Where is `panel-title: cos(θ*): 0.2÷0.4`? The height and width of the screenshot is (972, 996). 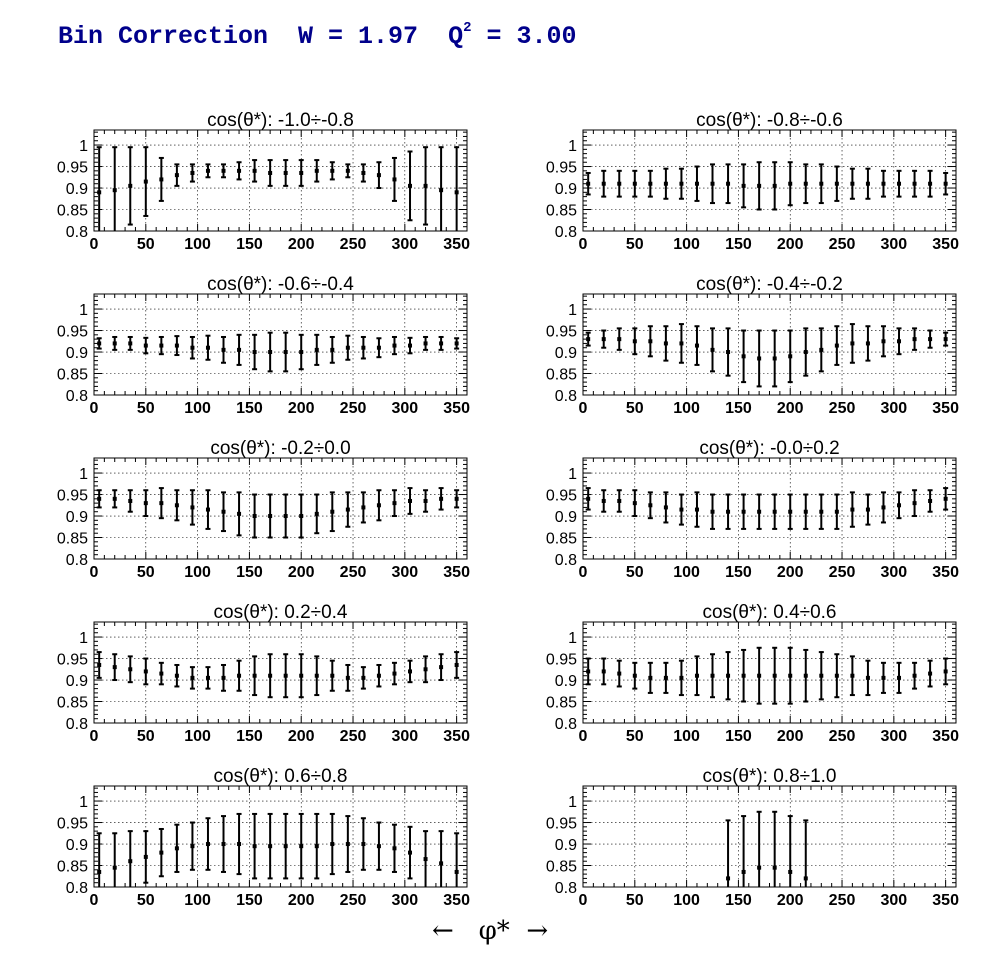
panel-title: cos(θ*): 0.2÷0.4 is located at coordinates (281, 612).